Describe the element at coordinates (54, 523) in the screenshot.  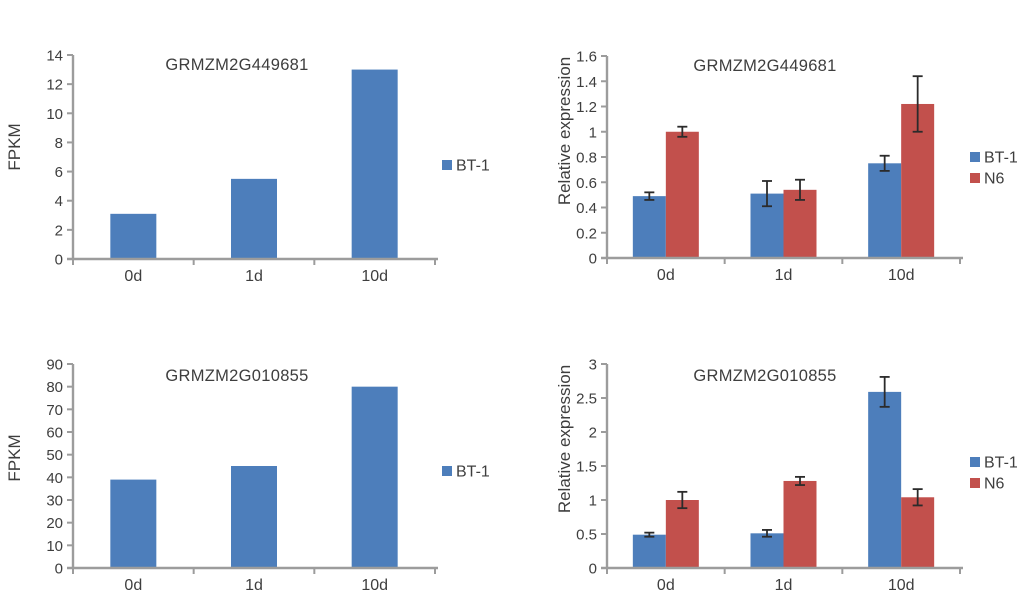
I see `y-tick-label: 20` at that location.